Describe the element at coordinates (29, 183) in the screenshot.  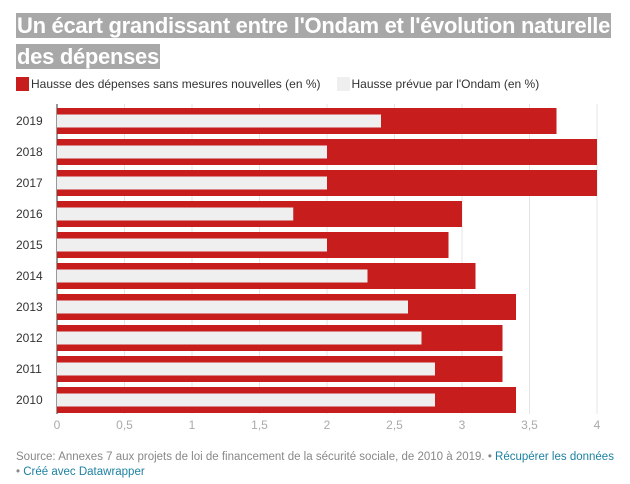
I see `y-category-label: 2017` at that location.